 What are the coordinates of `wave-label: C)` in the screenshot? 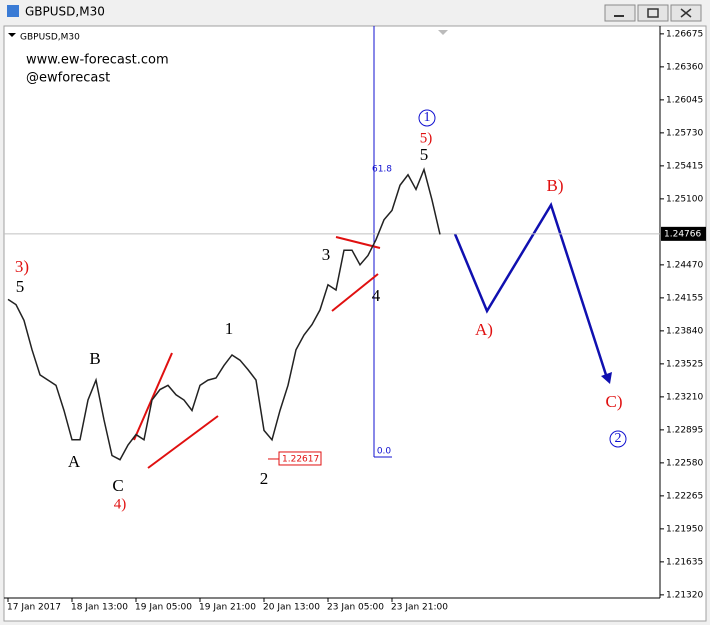 It's located at (614, 401).